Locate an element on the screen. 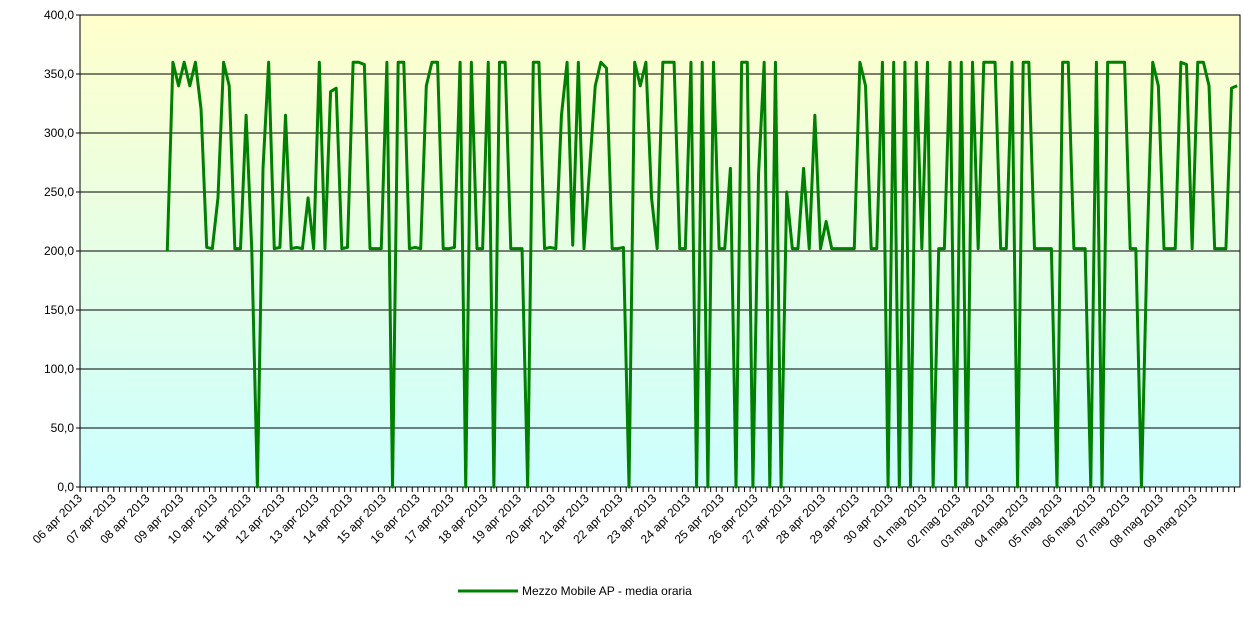  y-tick-label: 200,0 is located at coordinates (59, 251).